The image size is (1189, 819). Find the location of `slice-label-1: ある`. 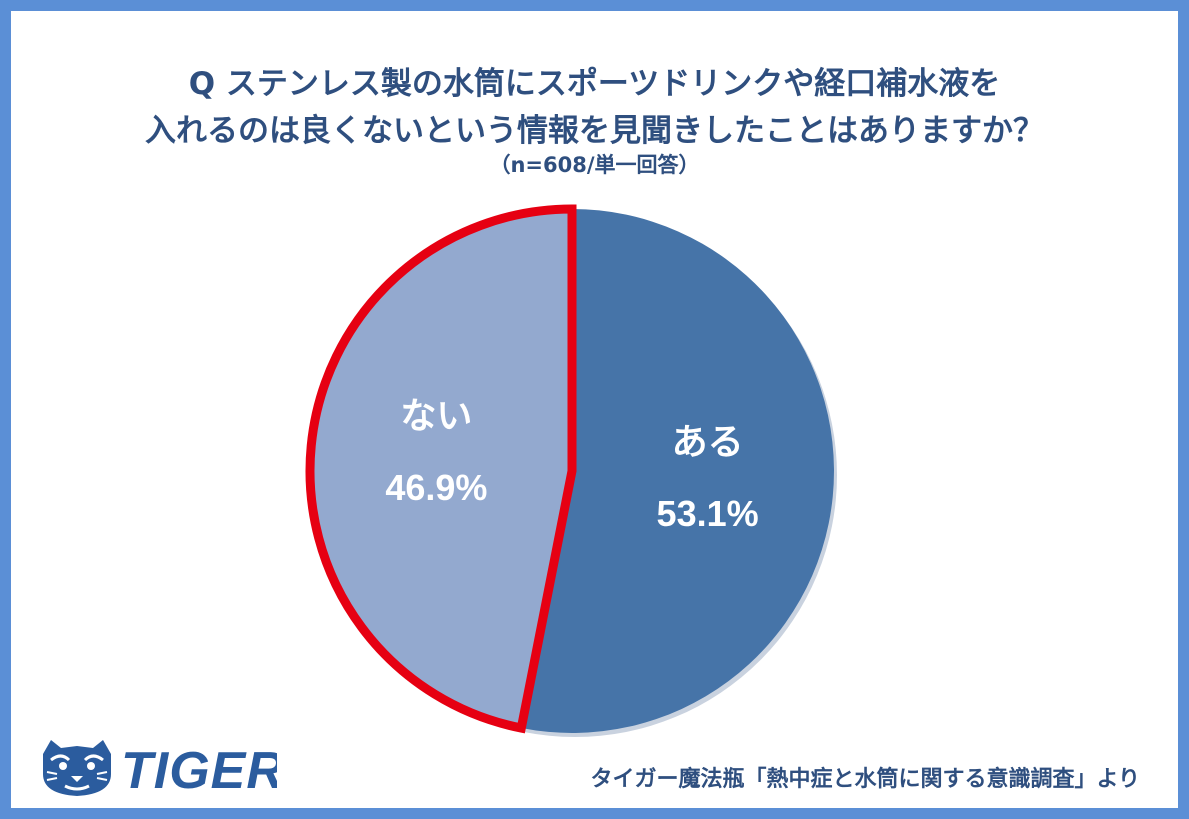

slice-label-1: ある is located at coordinates (708, 442).